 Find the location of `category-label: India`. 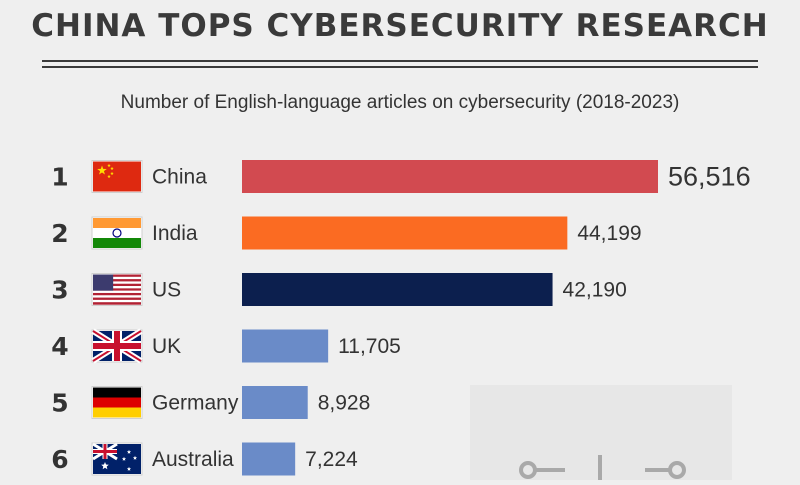

category-label: India is located at coordinates (175, 233).